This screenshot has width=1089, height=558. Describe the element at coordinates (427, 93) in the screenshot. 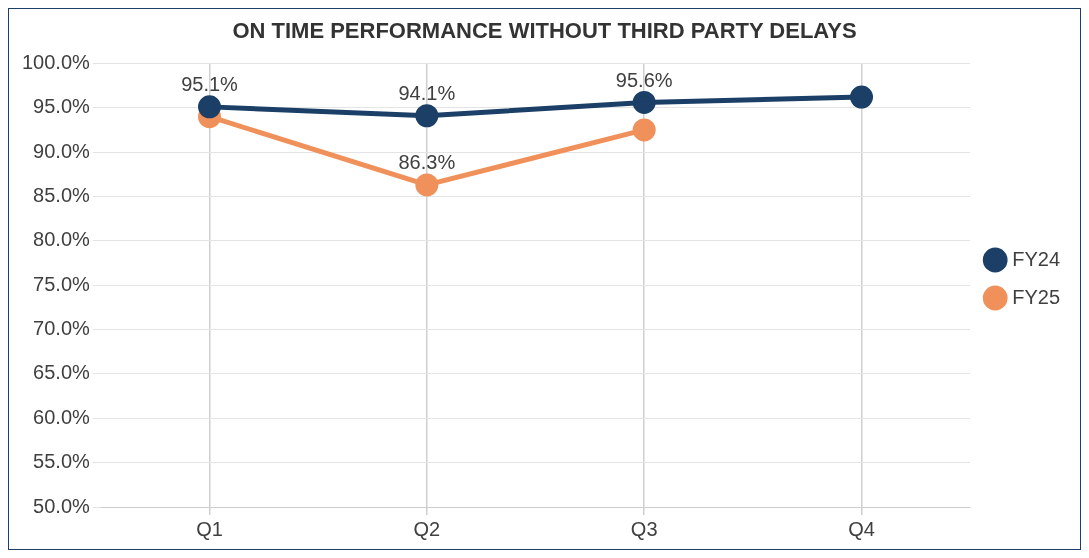

I see `data-label: 94.1%` at that location.